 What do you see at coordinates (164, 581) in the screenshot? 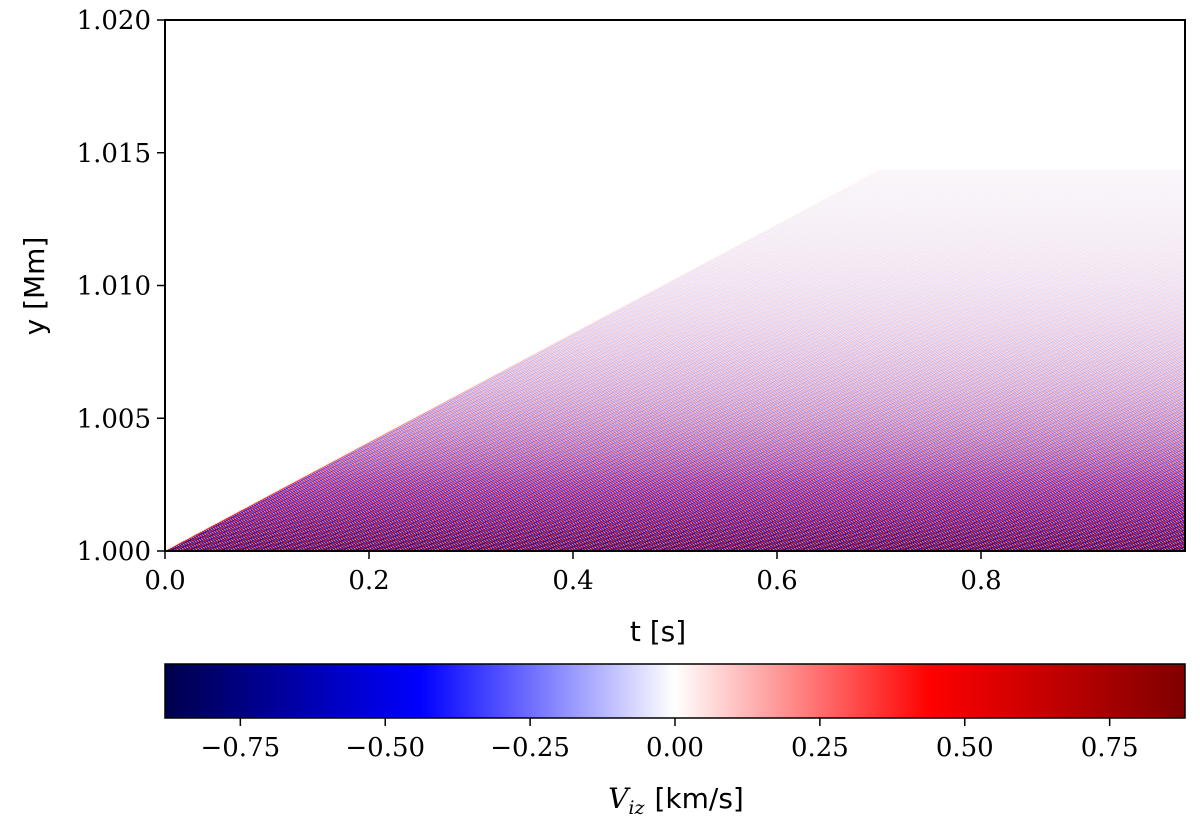
I see `x-tick-label: 0.0` at bounding box center [164, 581].